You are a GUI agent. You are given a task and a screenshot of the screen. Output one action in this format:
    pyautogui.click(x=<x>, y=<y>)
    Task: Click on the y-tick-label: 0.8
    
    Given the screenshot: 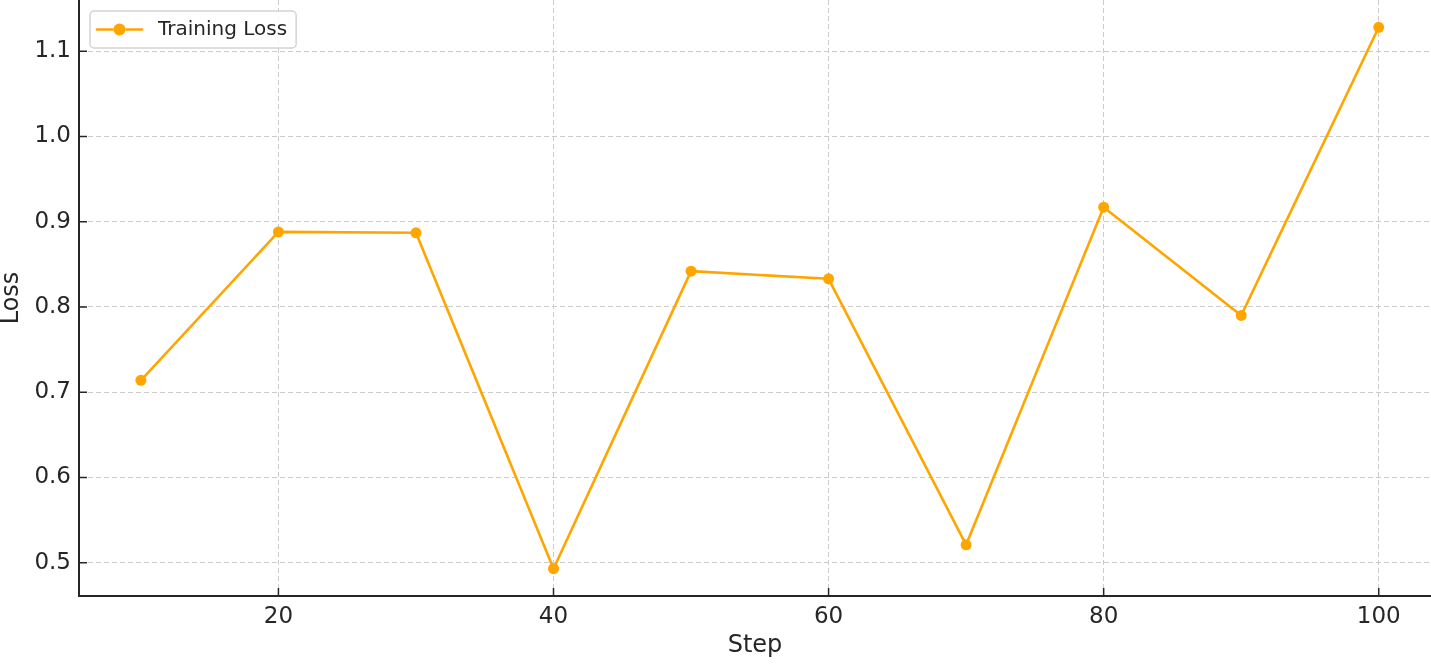 What is the action you would take?
    pyautogui.click(x=52, y=304)
    